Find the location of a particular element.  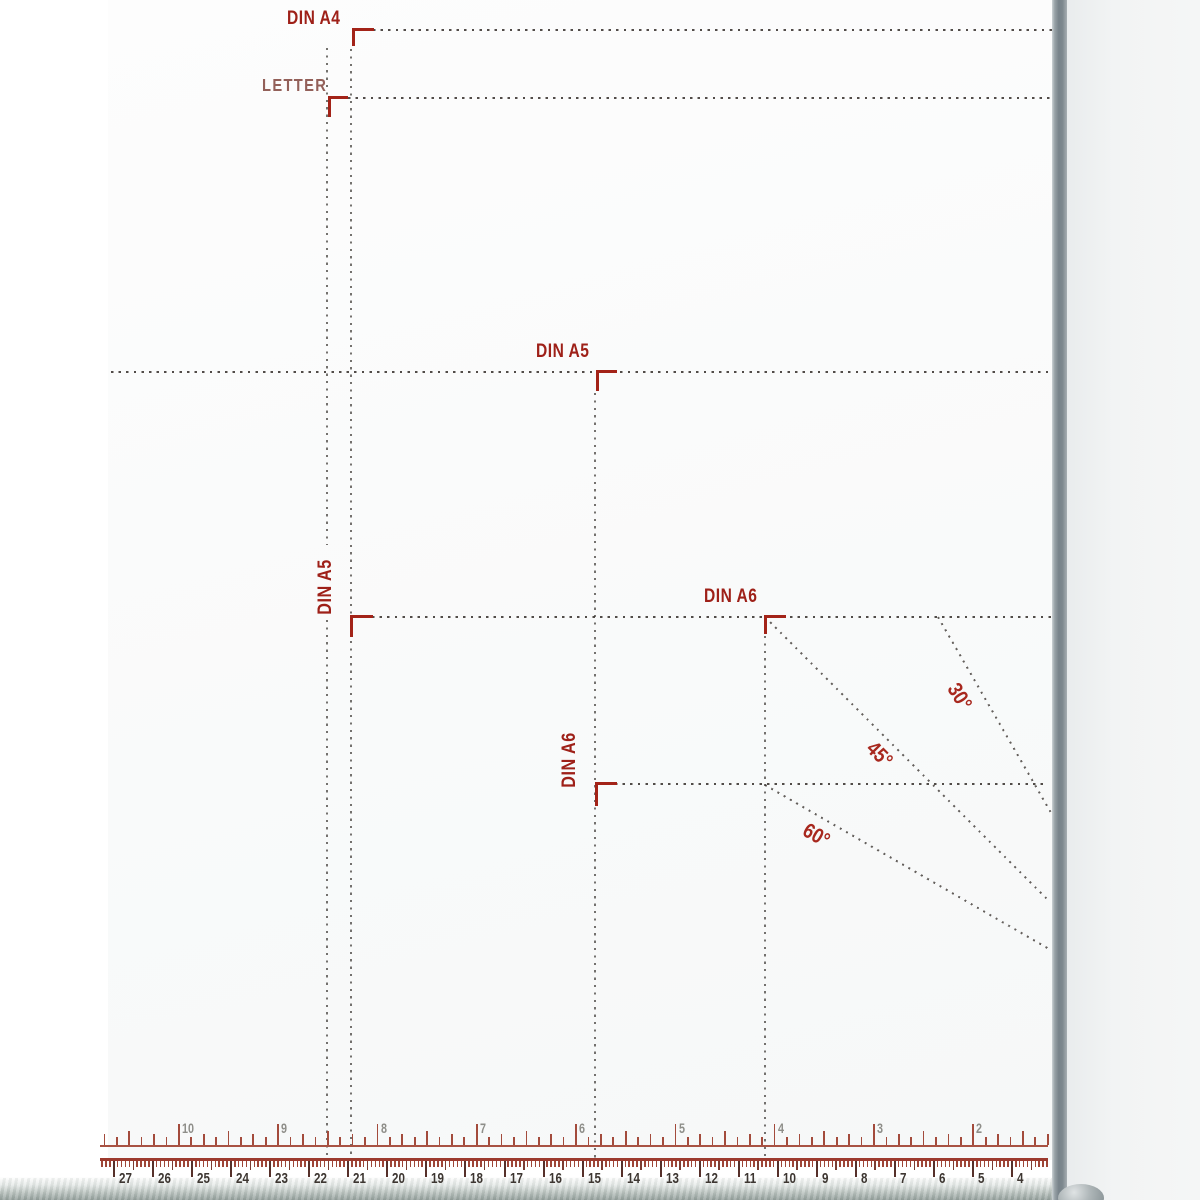

a5-portrait-guide-line is located at coordinates (581, 372).